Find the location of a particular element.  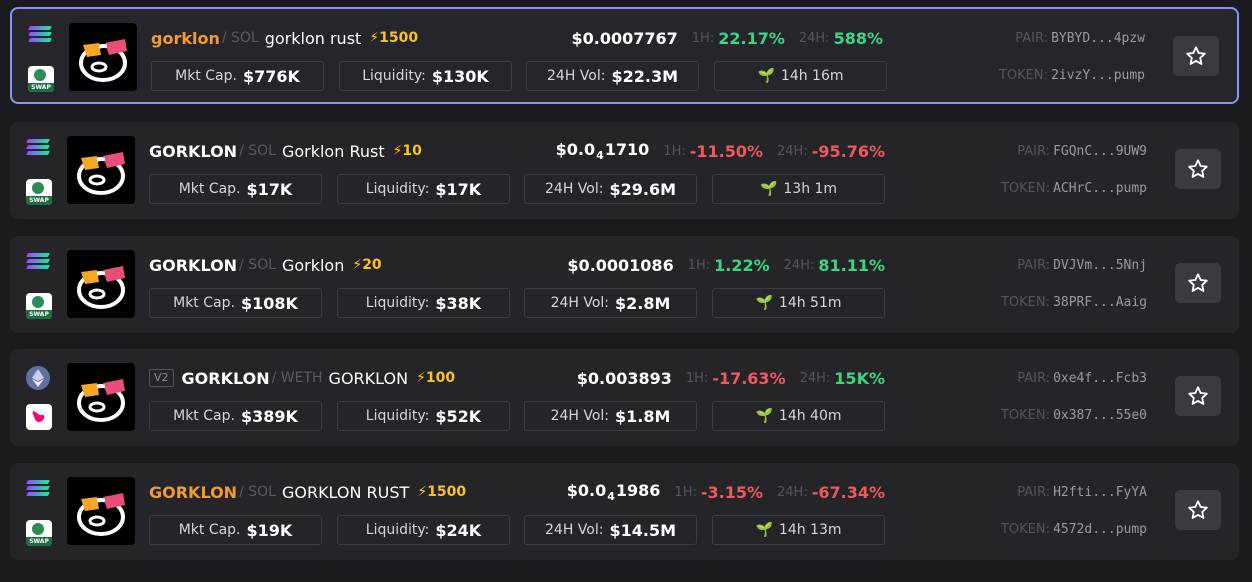

token-title: GORKLON / SOL Gorklon Rust ⚡10 is located at coordinates (285, 151).